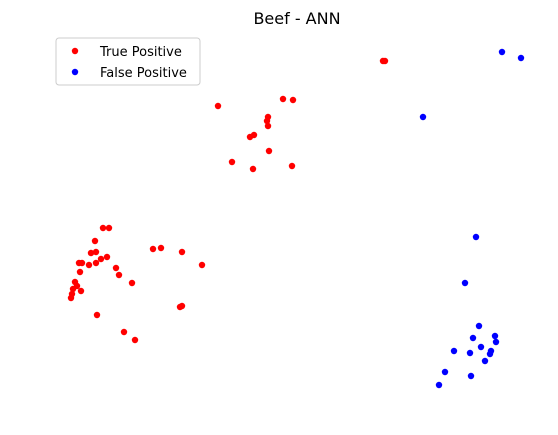  Describe the element at coordinates (472, 218) in the screenshot. I see `series-false-positive` at that location.